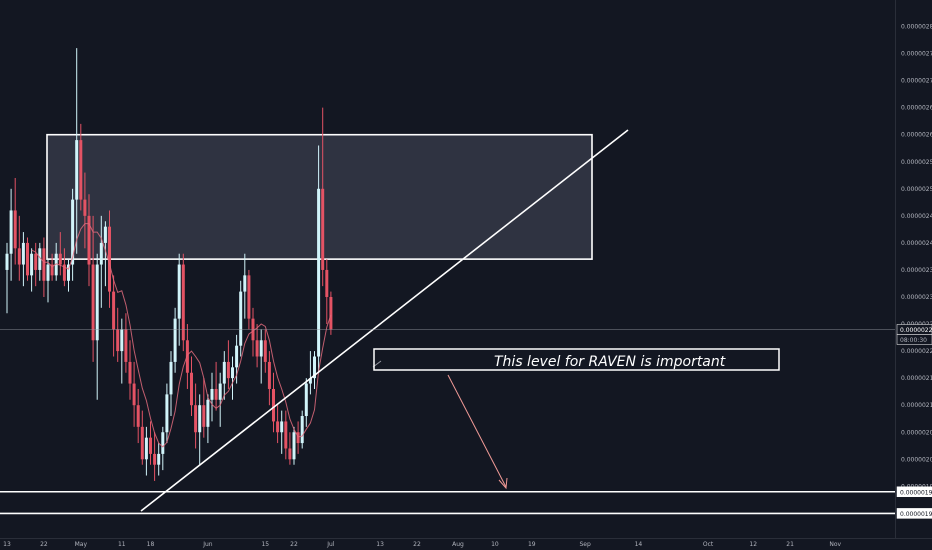  What do you see at coordinates (477, 431) in the screenshot?
I see `projection-arrow-line` at bounding box center [477, 431].